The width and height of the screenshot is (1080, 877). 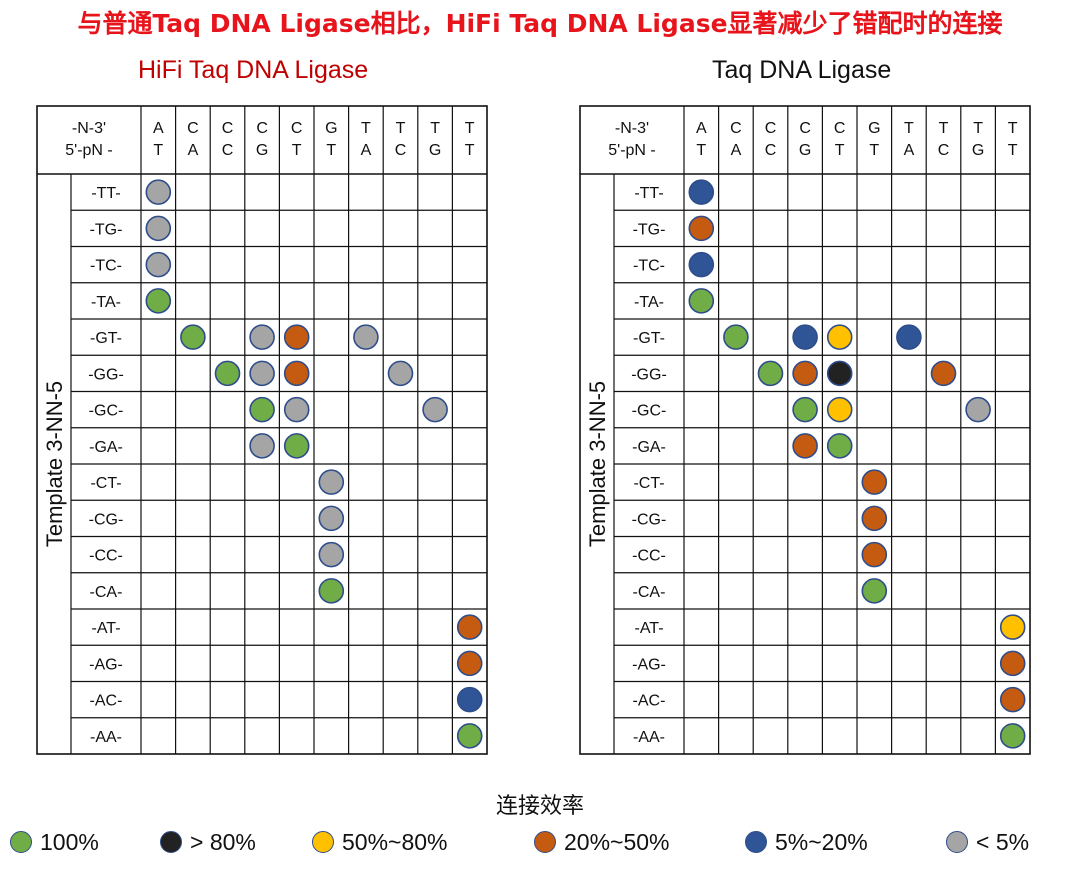 I want to click on legend-label: 20%~50%, so click(x=617, y=841).